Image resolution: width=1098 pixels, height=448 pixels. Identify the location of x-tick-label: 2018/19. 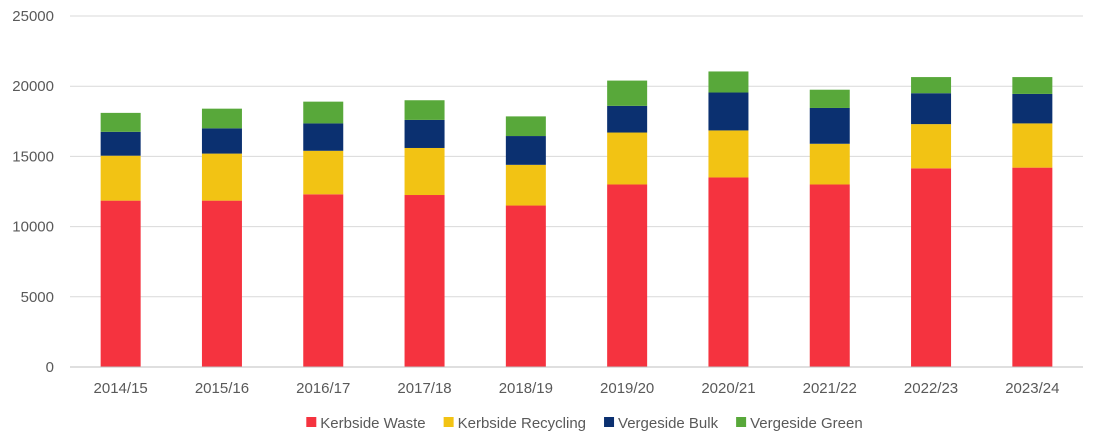
(526, 388).